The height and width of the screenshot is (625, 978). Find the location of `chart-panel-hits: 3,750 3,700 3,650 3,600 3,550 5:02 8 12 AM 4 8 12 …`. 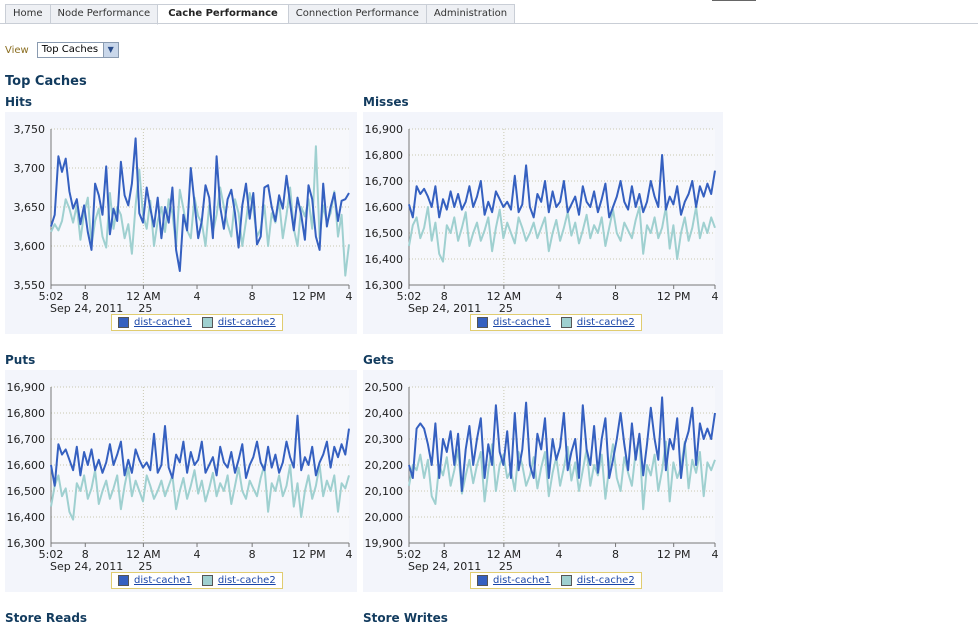

chart-panel-hits: 3,750 3,700 3,650 3,600 3,550 5:02 8 12 AM 4 8 12 … is located at coordinates (181, 223).